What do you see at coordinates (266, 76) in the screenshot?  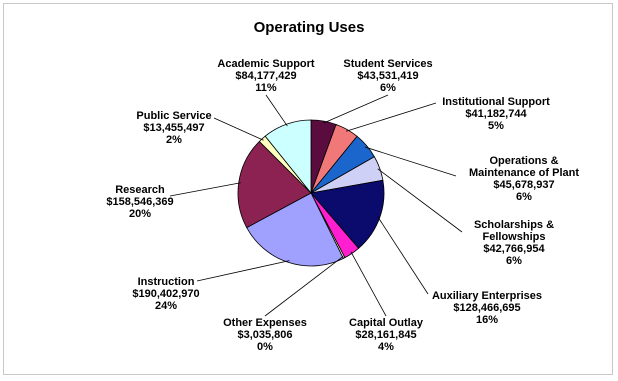 I see `slice-label: Academic Support $84,177,429 11%` at bounding box center [266, 76].